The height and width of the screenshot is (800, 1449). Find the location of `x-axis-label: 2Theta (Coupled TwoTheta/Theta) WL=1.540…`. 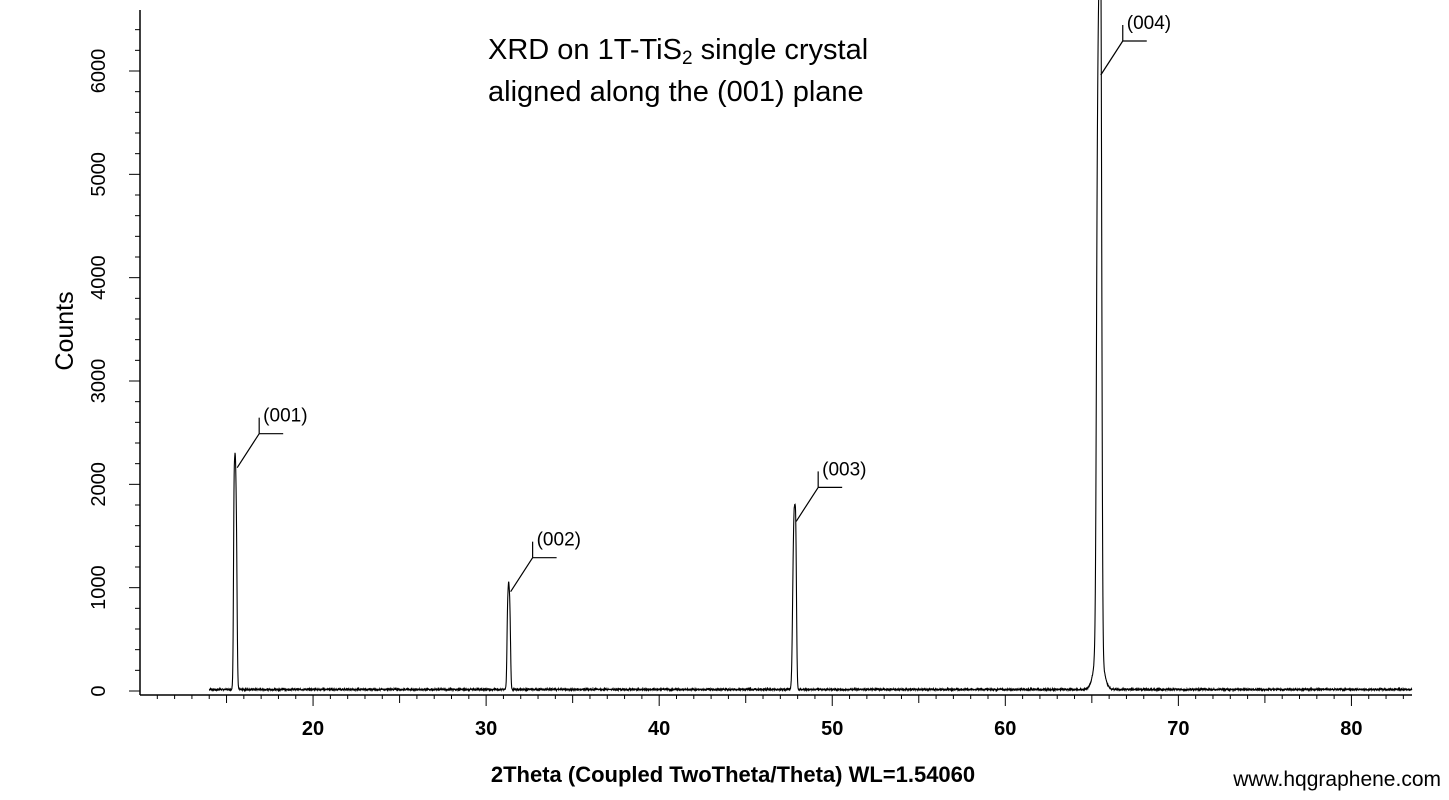

x-axis-label: 2Theta (Coupled TwoTheta/Theta) WL=1.540… is located at coordinates (733, 774).